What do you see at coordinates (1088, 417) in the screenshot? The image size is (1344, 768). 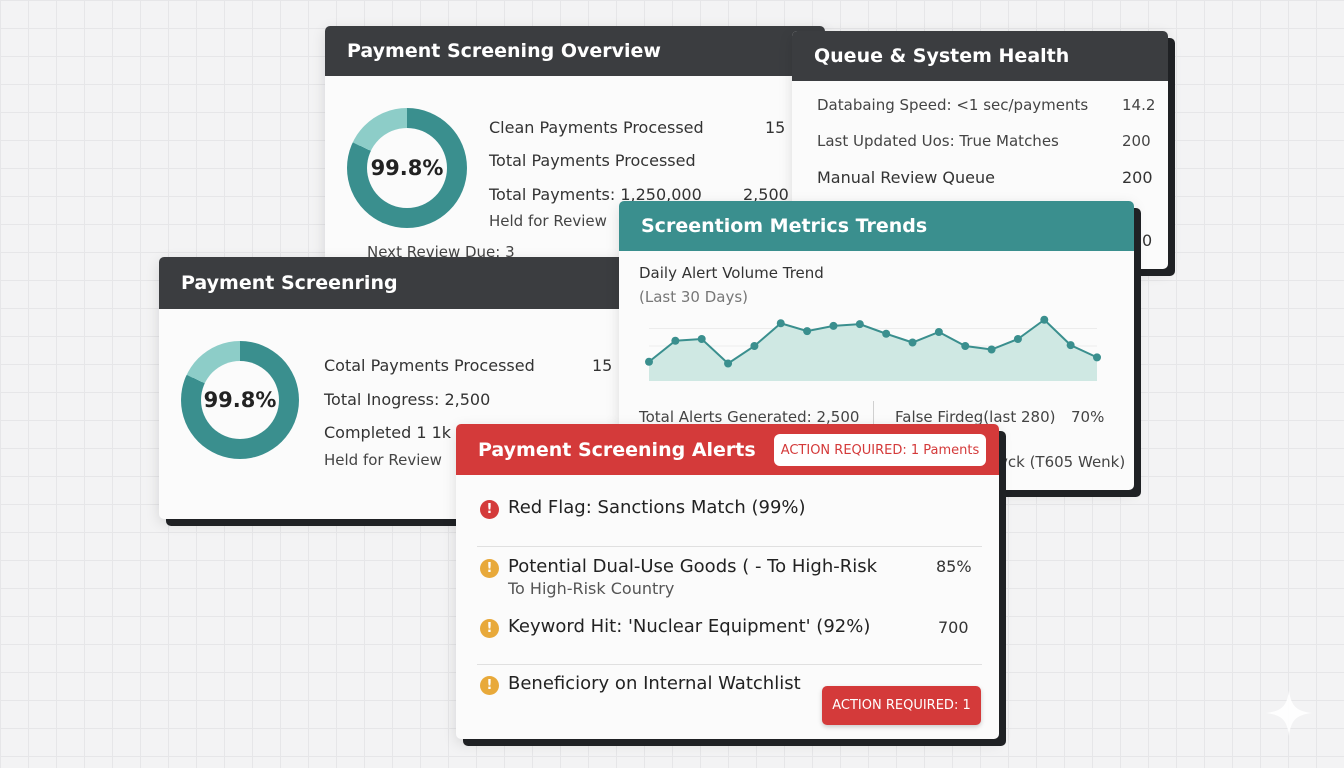 I see `false-flag-value: 70%` at bounding box center [1088, 417].